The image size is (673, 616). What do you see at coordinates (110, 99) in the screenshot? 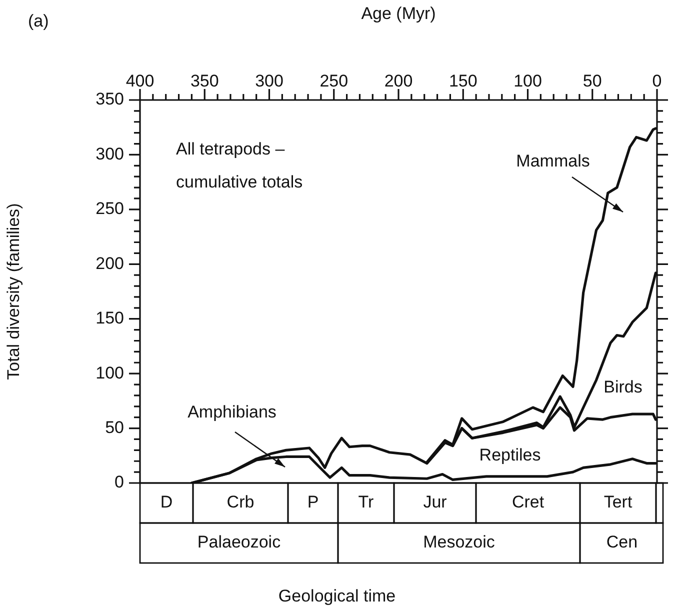
I see `y-tick-label: 350` at bounding box center [110, 99].